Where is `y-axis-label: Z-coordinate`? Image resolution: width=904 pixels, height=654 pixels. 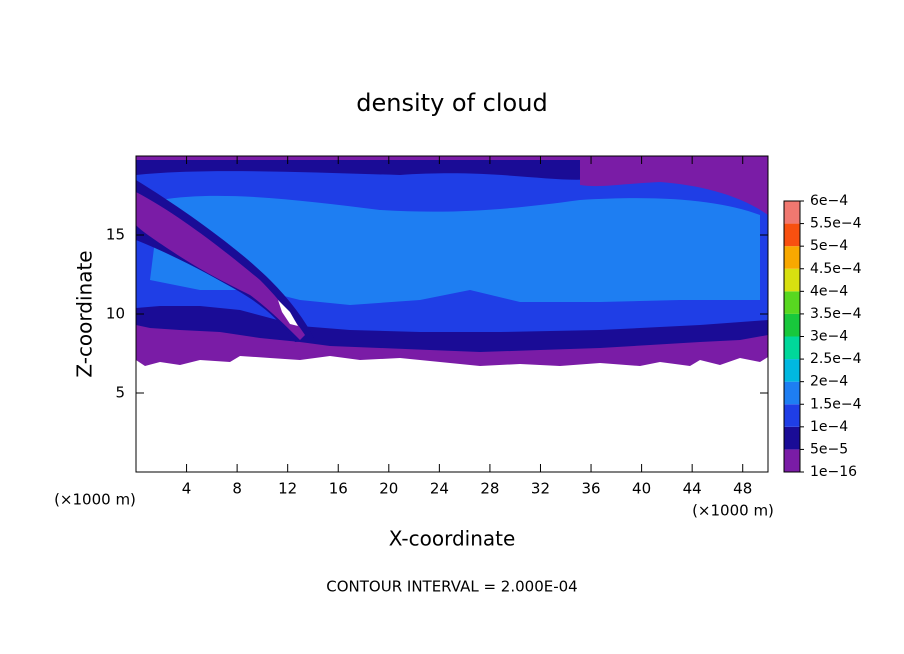 y-axis-label: Z-coordinate is located at coordinates (85, 313).